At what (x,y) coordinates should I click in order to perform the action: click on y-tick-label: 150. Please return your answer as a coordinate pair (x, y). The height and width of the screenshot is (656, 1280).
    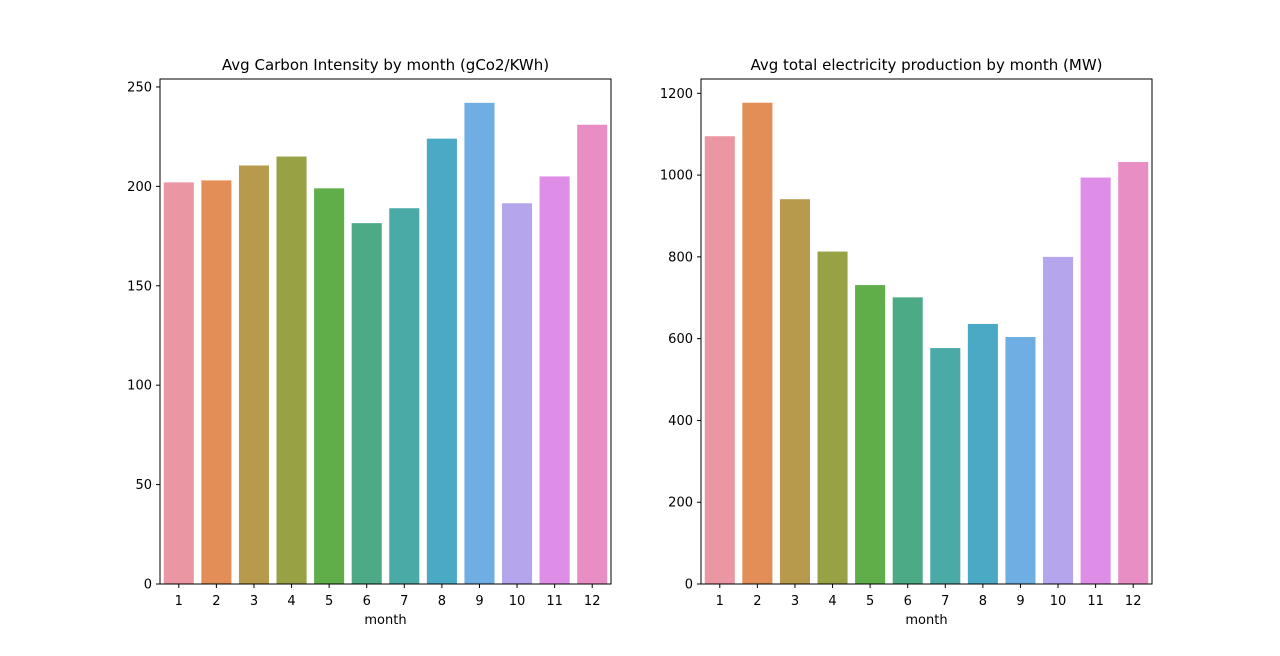
    Looking at the image, I should click on (139, 286).